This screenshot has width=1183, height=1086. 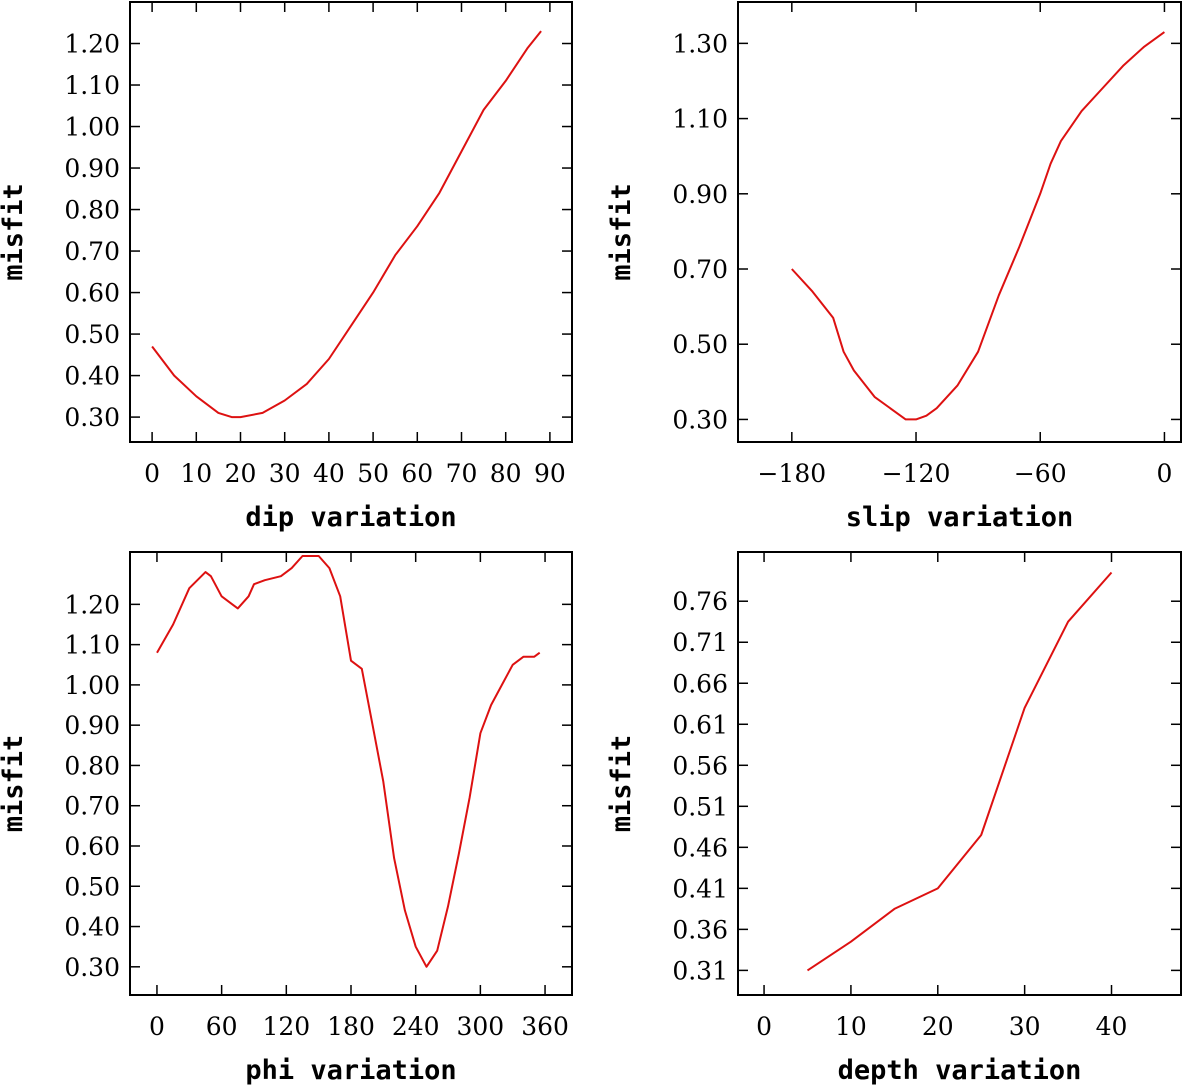 I want to click on dip-x-axis-title: dip variation, so click(x=350, y=517).